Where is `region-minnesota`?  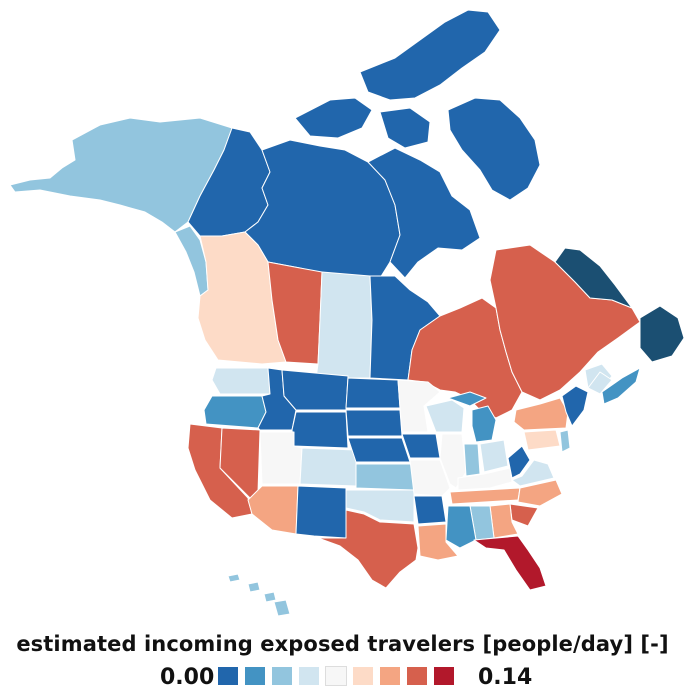 region-minnesota is located at coordinates (419, 406).